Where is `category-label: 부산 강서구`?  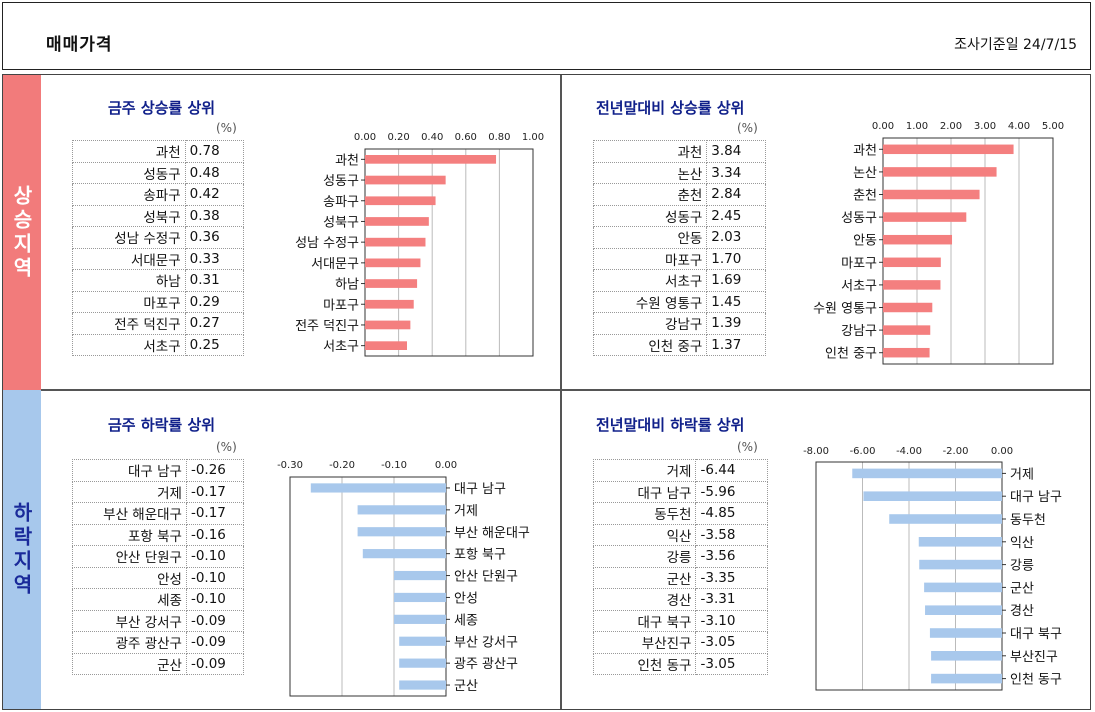
category-label: 부산 강서구 is located at coordinates (486, 642).